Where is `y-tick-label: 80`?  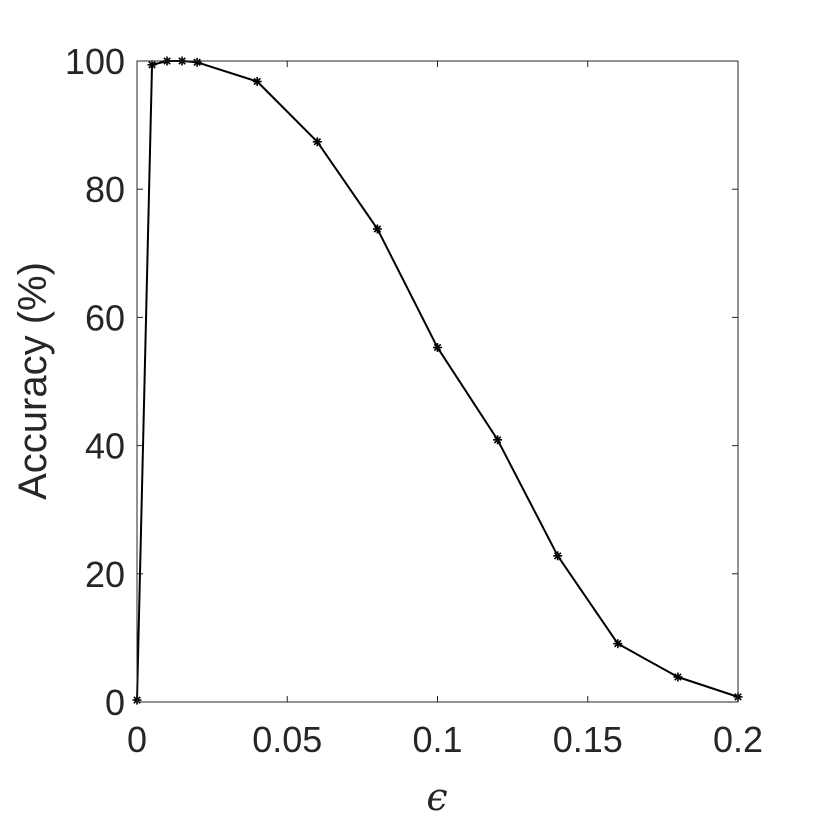 y-tick-label: 80 is located at coordinates (105, 189).